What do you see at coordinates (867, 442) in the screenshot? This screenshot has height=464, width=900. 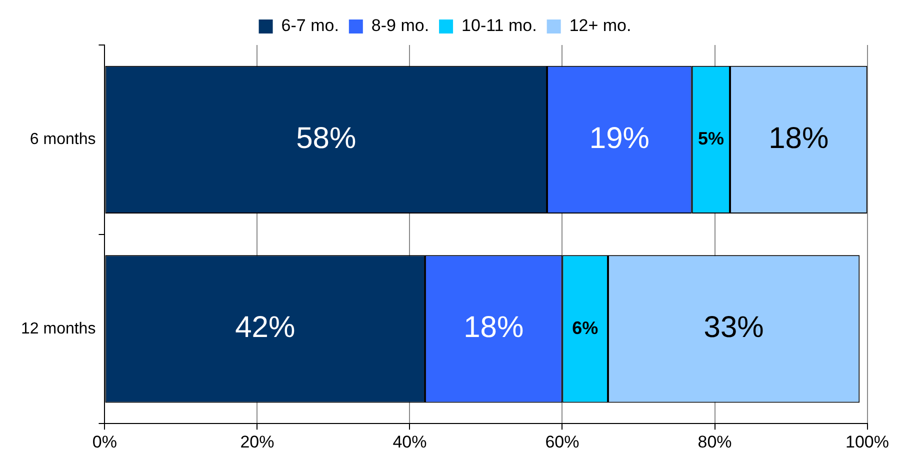 I see `x-tick-label: 100%` at bounding box center [867, 442].